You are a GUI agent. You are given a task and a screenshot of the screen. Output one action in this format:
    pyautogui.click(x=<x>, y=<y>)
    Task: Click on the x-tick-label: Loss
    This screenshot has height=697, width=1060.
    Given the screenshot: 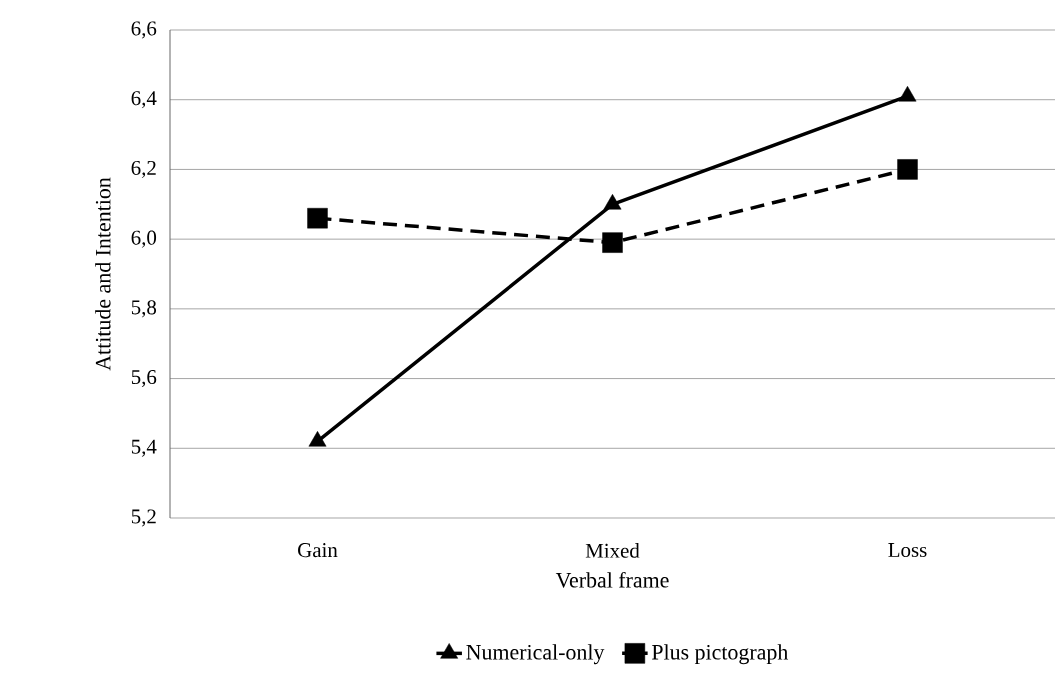 What is the action you would take?
    pyautogui.click(x=907, y=550)
    